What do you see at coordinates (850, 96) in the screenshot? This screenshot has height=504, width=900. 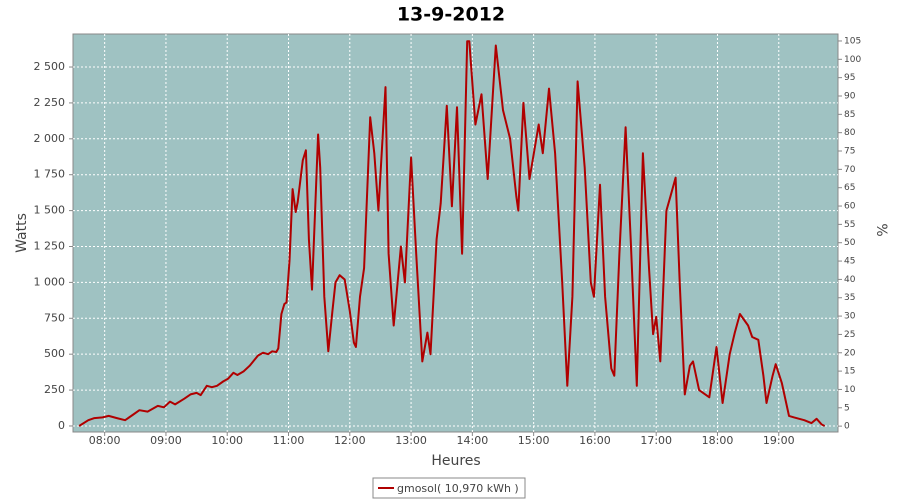 I see `y2-tick-label: 90` at bounding box center [850, 96].